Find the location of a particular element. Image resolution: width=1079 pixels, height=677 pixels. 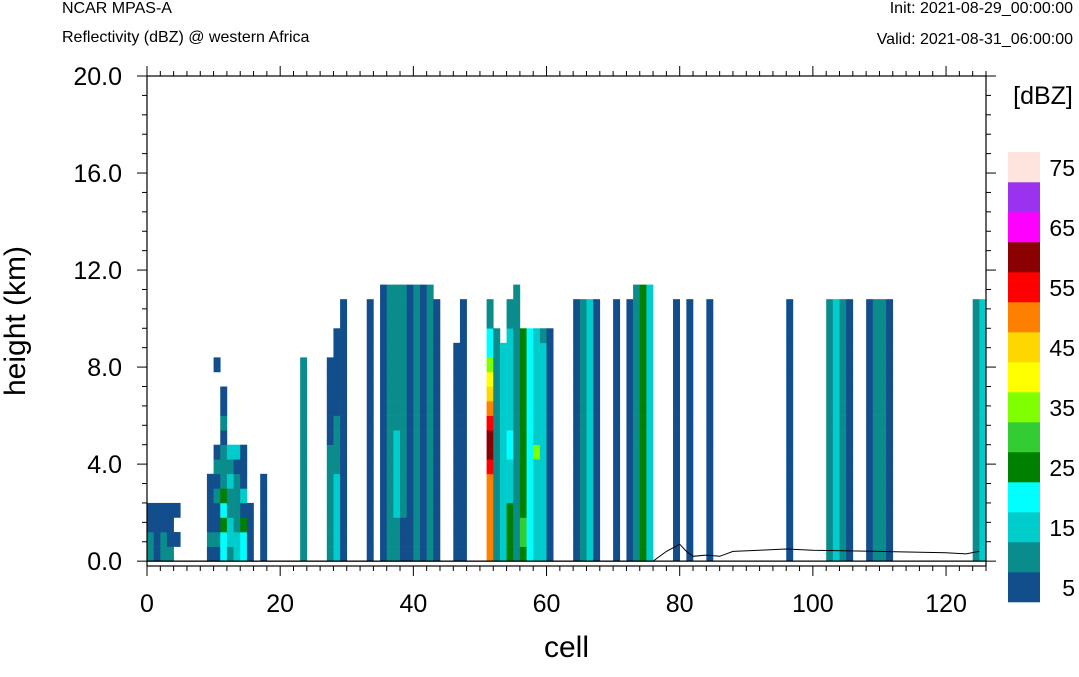

y-tick-label: 8.0 is located at coordinates (104, 368).